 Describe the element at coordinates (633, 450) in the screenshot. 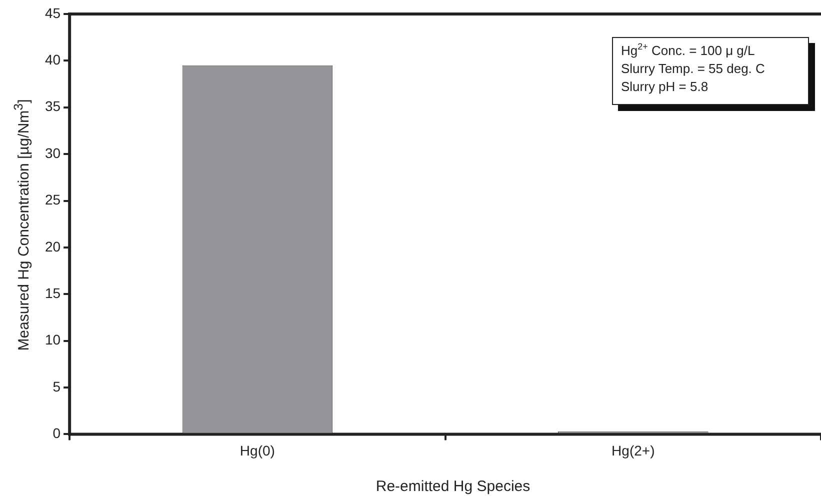

I see `x-tick-label: Hg(2+)` at that location.